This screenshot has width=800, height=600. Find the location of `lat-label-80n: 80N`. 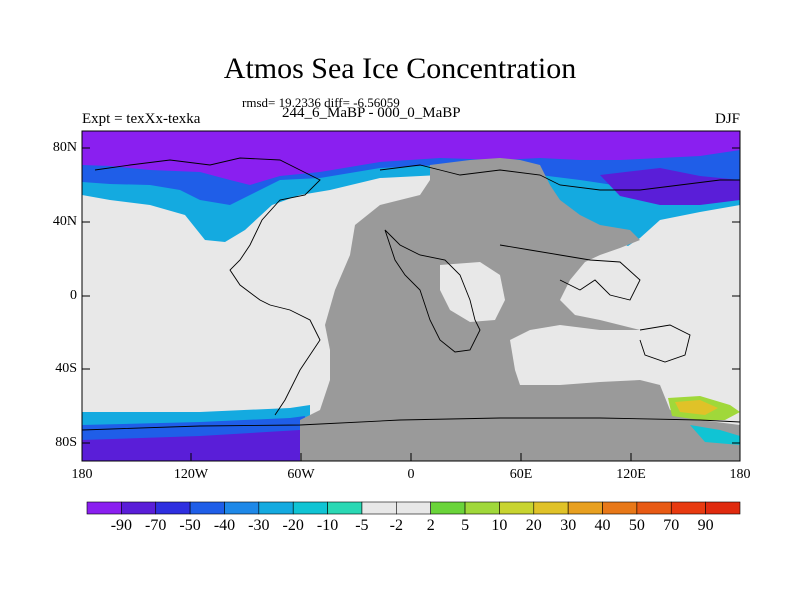

lat-label-80n: 80N is located at coordinates (64, 147).